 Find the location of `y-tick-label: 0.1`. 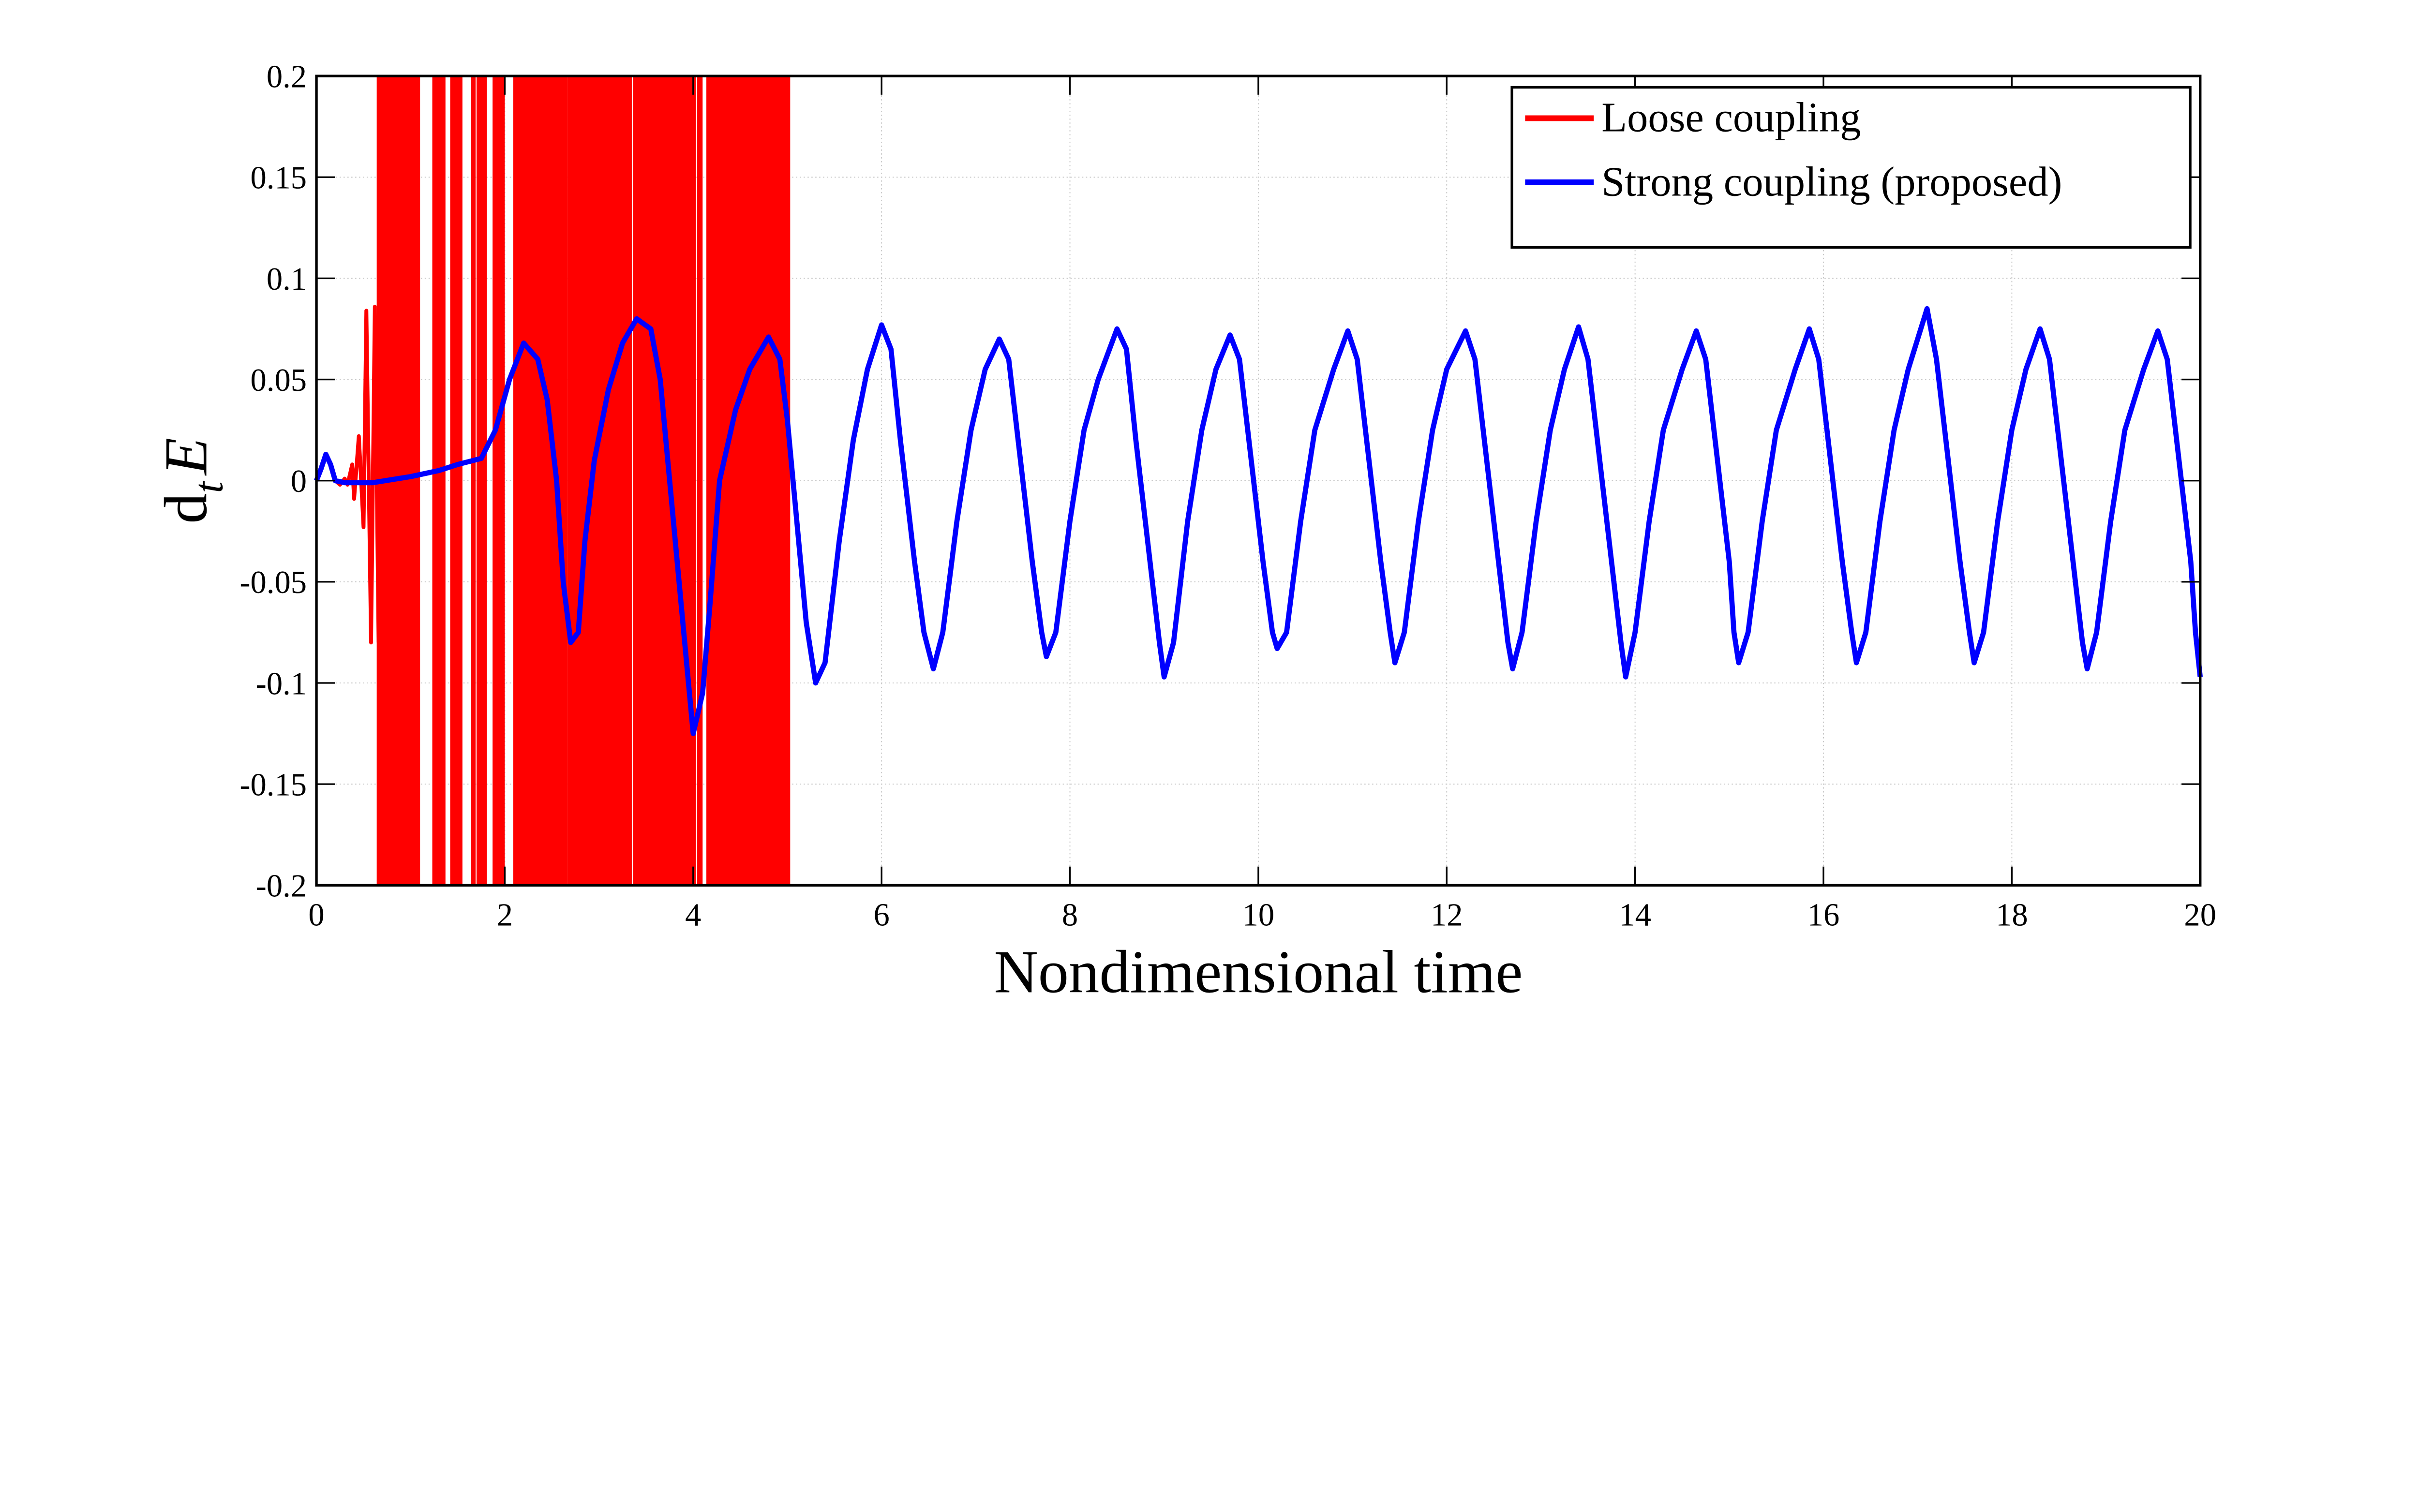

y-tick-label: 0.1 is located at coordinates (287, 279).